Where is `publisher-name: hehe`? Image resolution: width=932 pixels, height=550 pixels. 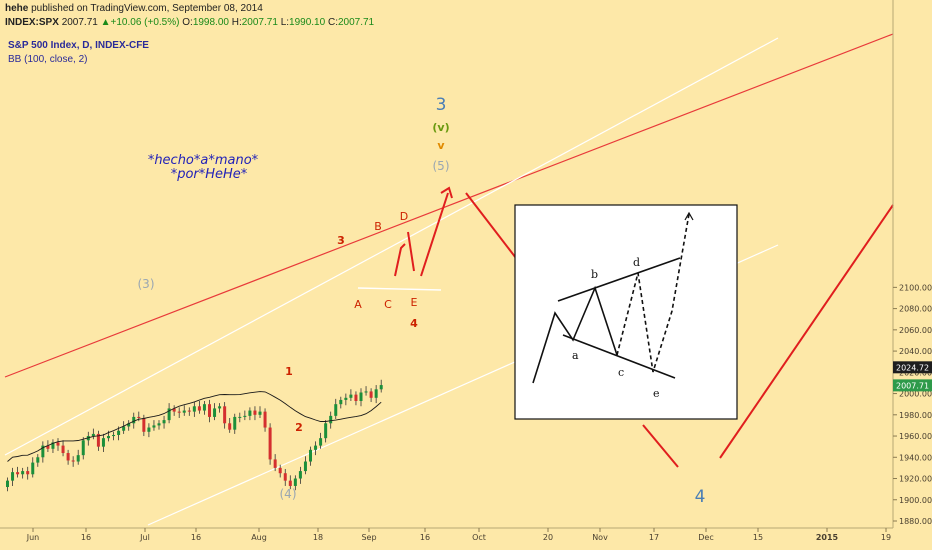
publisher-name: hehe is located at coordinates (17, 8).